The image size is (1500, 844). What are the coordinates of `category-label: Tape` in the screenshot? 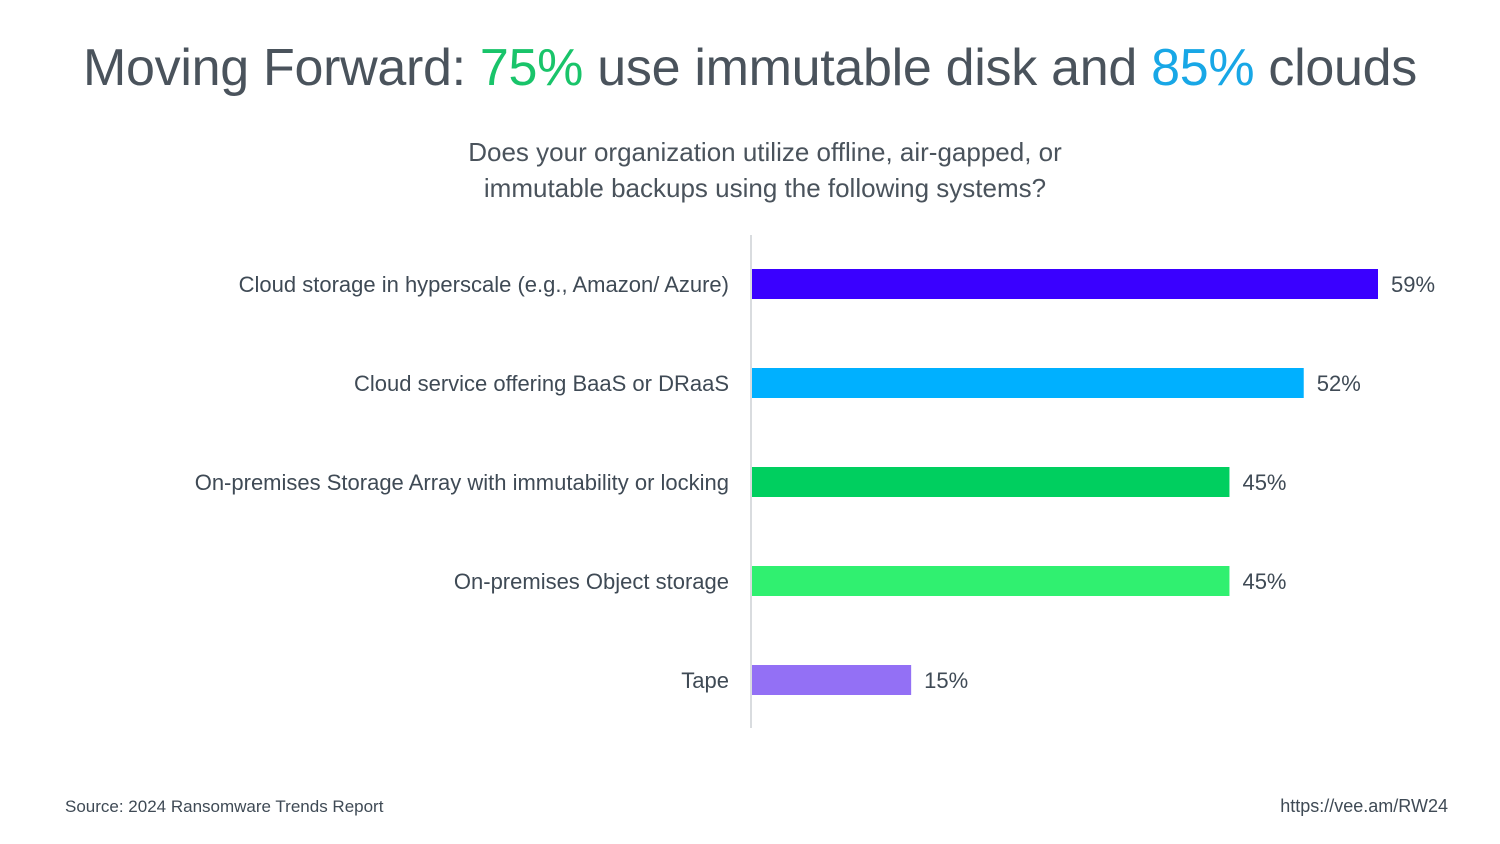 It's located at (705, 680).